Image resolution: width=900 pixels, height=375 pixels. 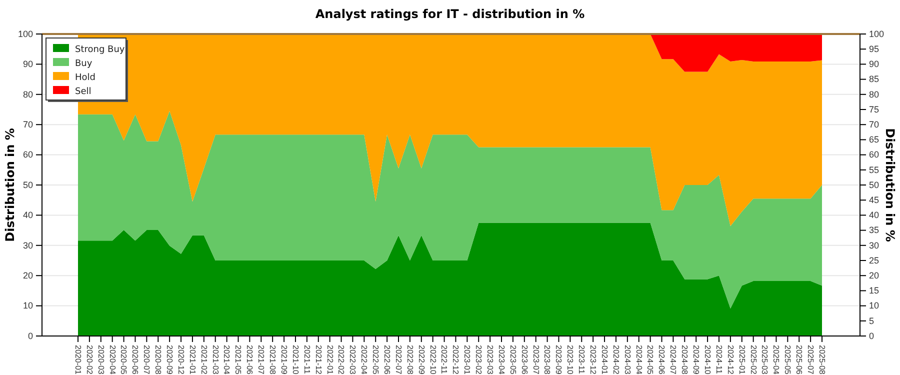 I want to click on y2-tick-label: 60, so click(x=874, y=155).